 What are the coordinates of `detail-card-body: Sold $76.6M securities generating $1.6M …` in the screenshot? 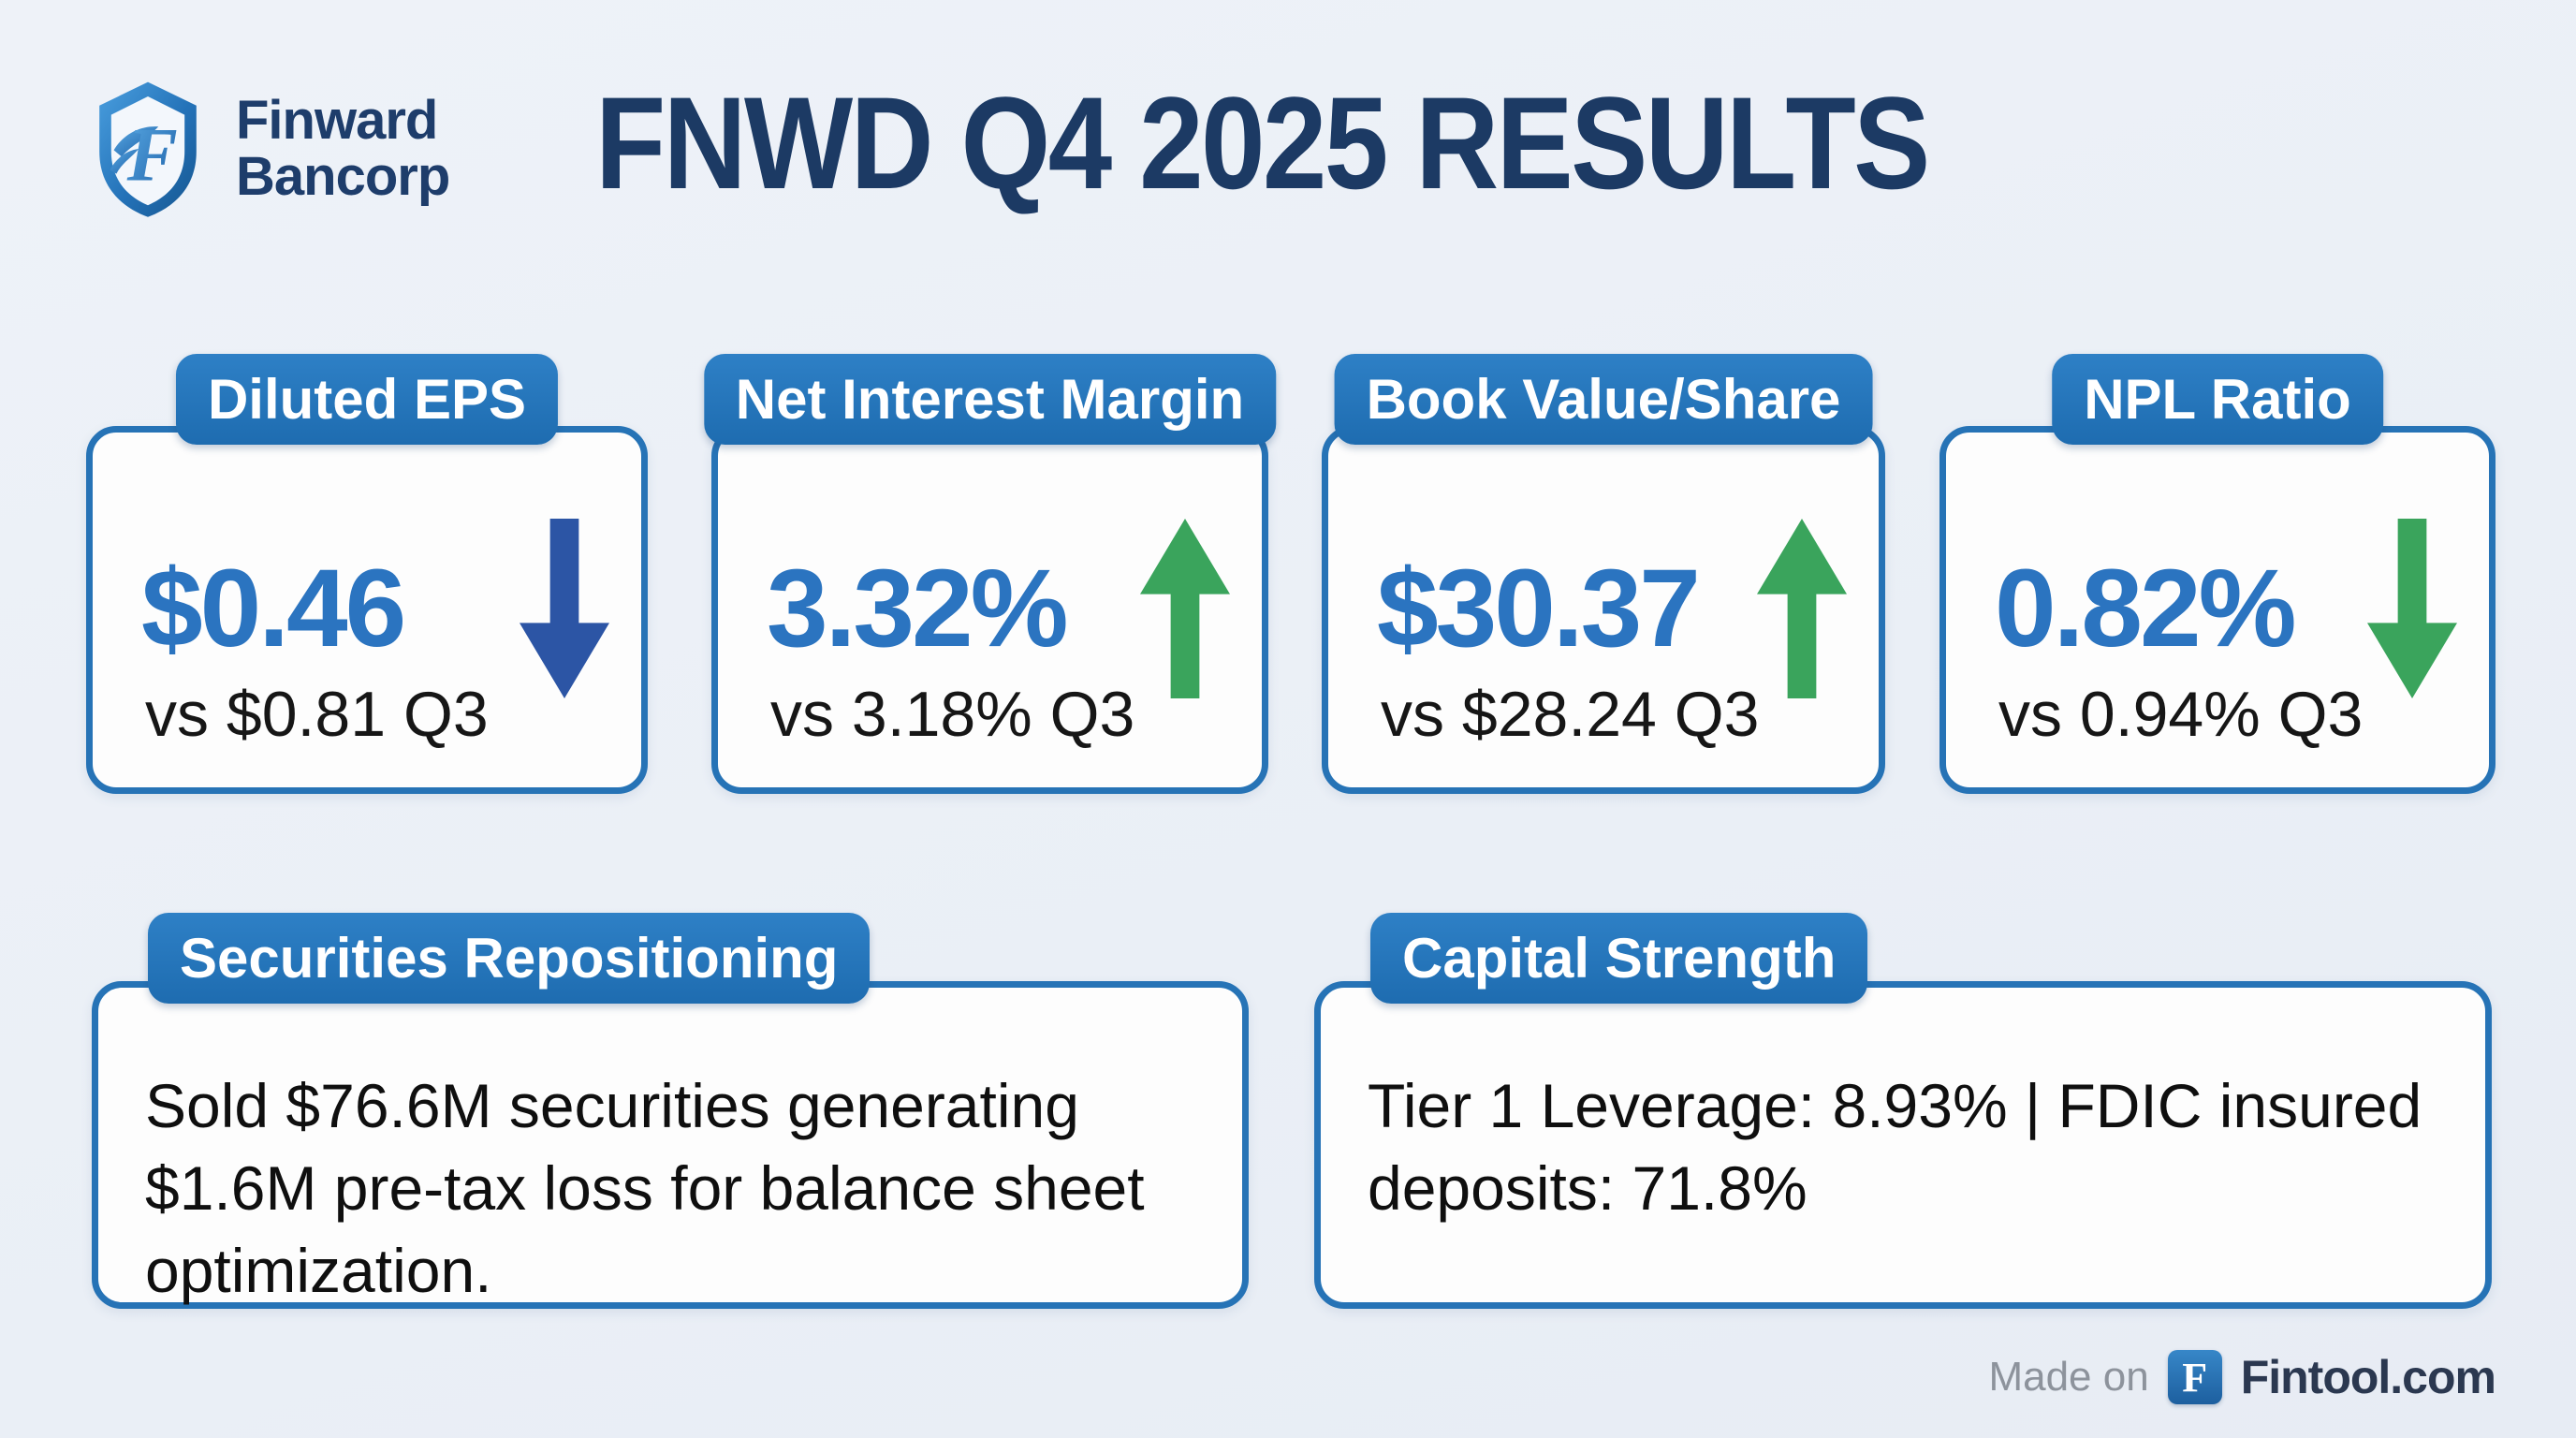 It's located at (670, 1145).